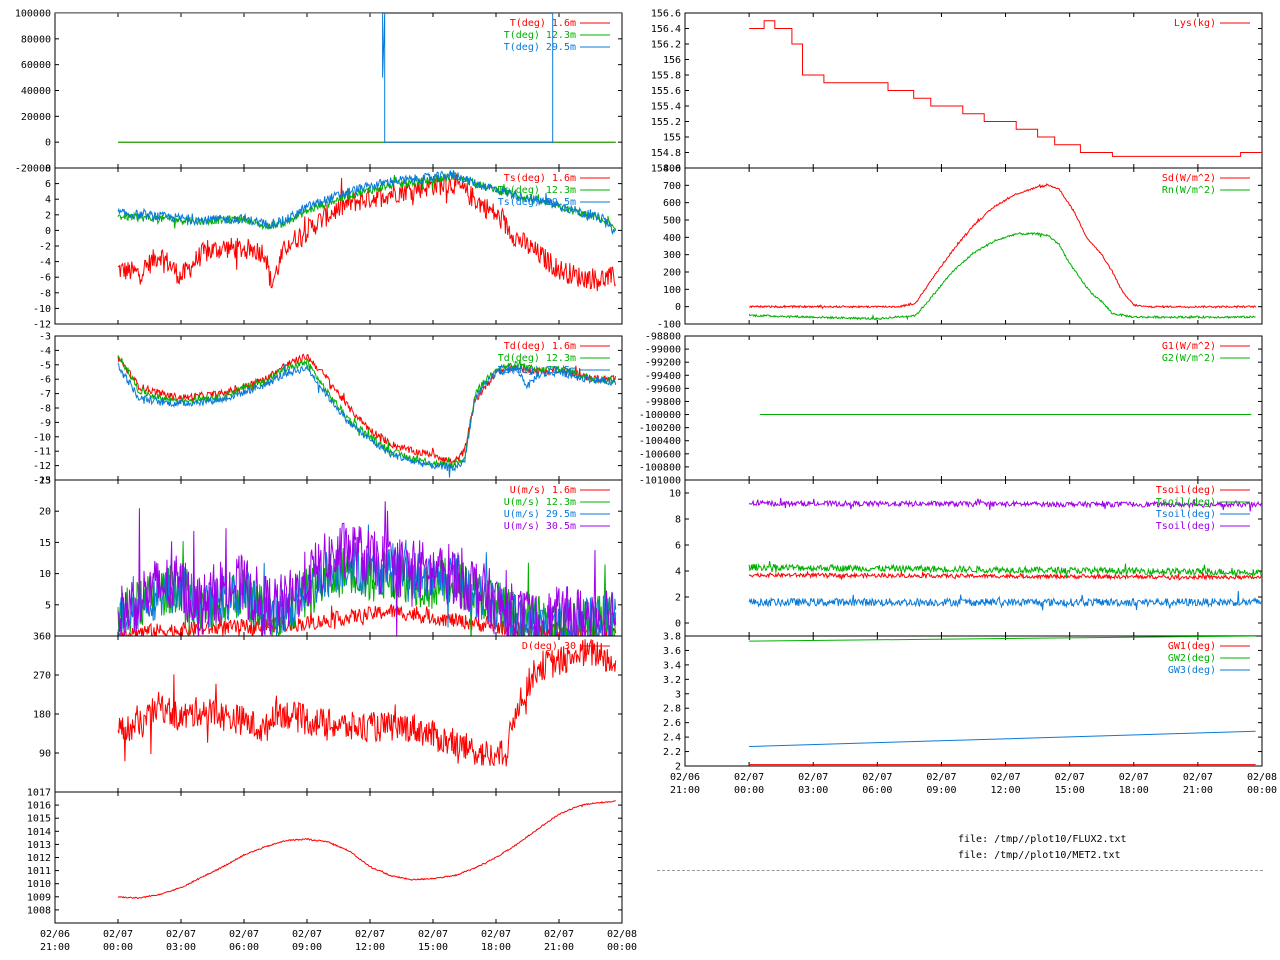 The width and height of the screenshot is (1280, 960). What do you see at coordinates (1192, 646) in the screenshot?
I see `legend-label: GW1(deg)` at bounding box center [1192, 646].